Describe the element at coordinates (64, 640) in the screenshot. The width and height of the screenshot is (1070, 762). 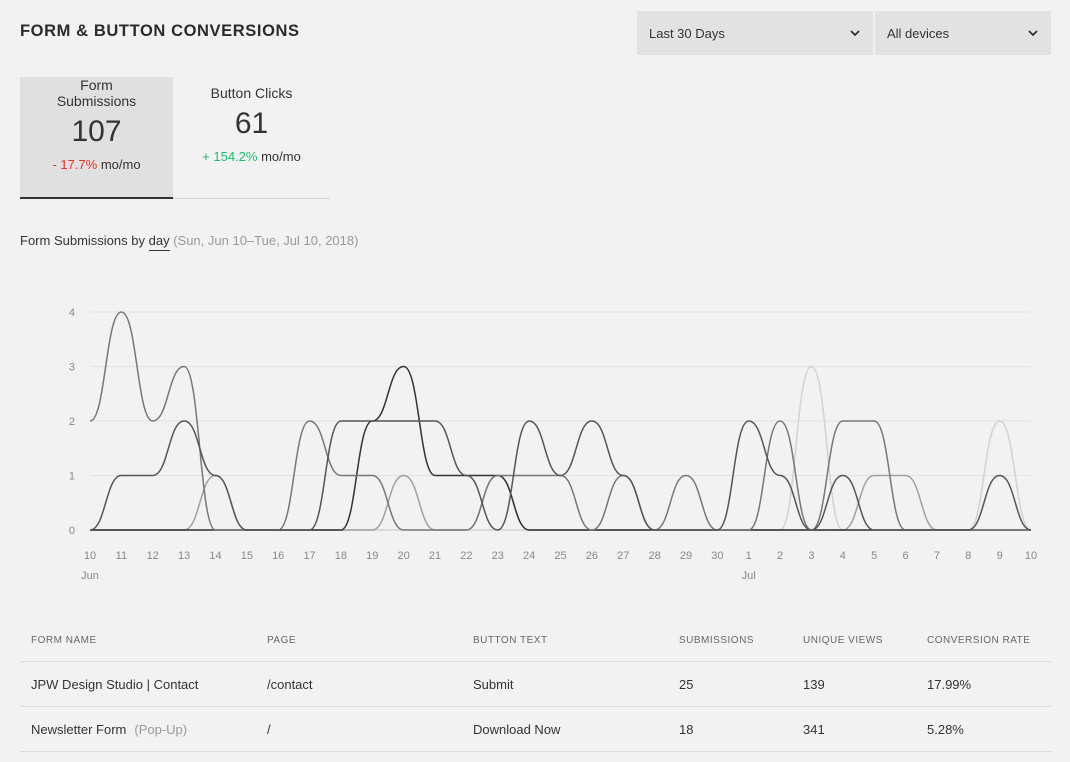
I see `column-header: FORM NAME` at that location.